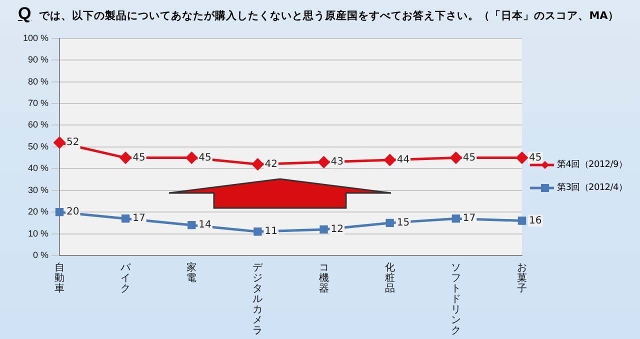  What do you see at coordinates (592, 164) in the screenshot?
I see `legend-label: 第4回（2012/9）` at bounding box center [592, 164].